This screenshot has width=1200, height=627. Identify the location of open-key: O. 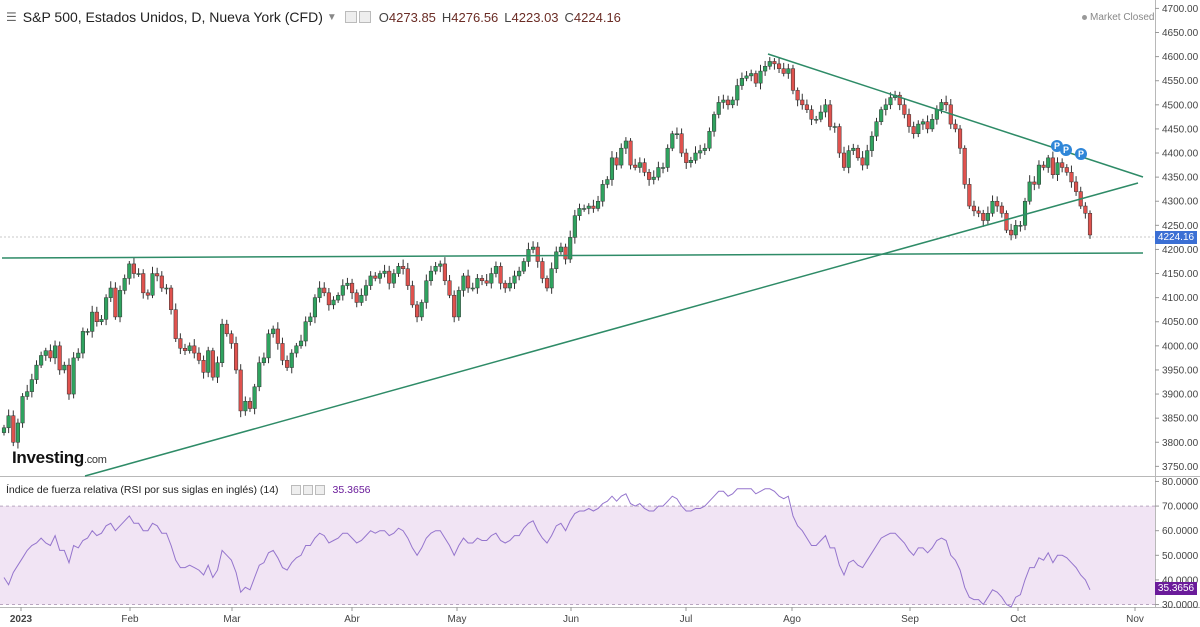
(383, 17).